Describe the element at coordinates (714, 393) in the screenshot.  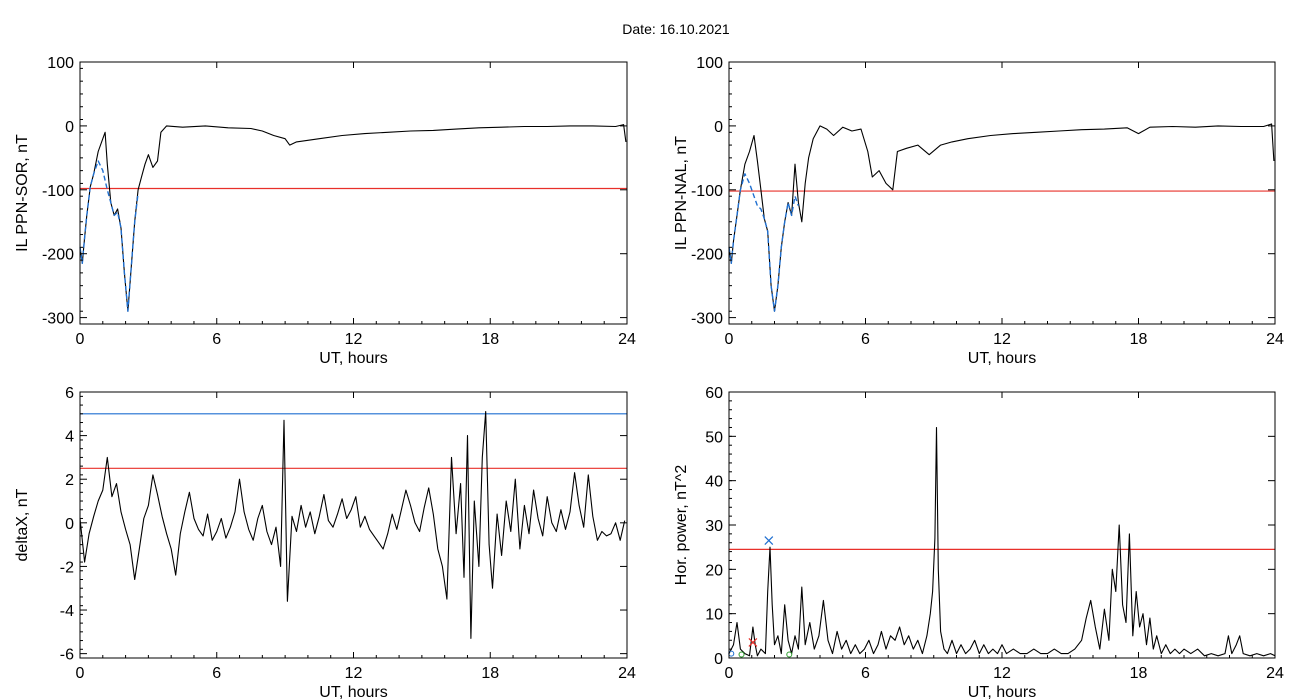
I see `y-tick-label: 60` at that location.